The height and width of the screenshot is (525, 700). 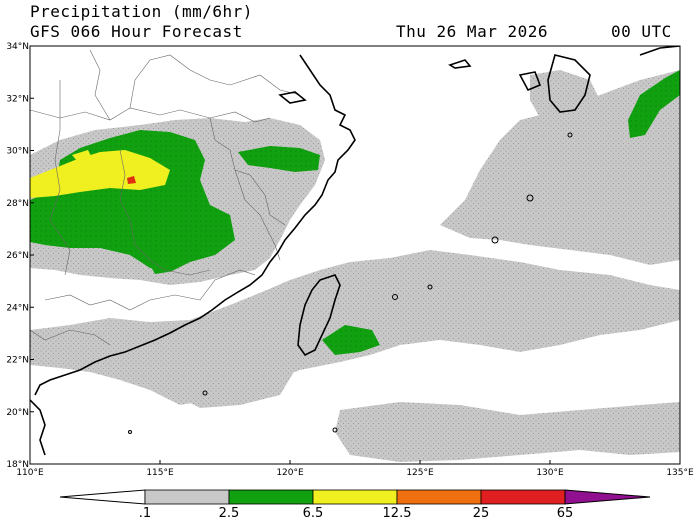 I want to click on valid-date: Thu 26 Mar 2026, so click(x=472, y=31).